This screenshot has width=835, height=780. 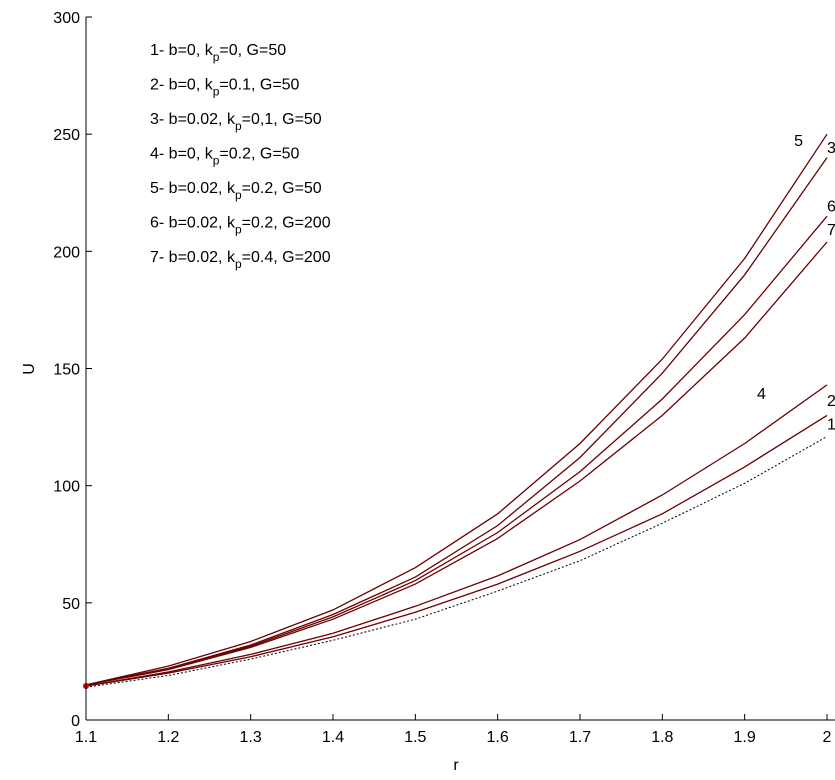 What do you see at coordinates (66, 252) in the screenshot?
I see `y-tick-label: 200` at bounding box center [66, 252].